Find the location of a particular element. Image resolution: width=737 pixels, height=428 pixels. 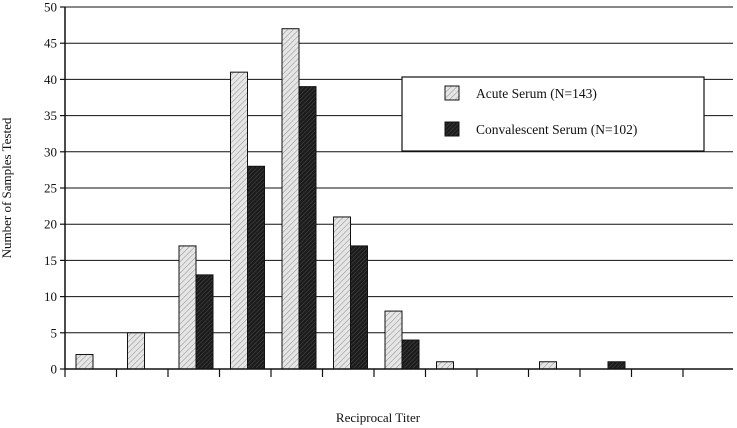

y-tick-label: 5 is located at coordinates (54, 332).